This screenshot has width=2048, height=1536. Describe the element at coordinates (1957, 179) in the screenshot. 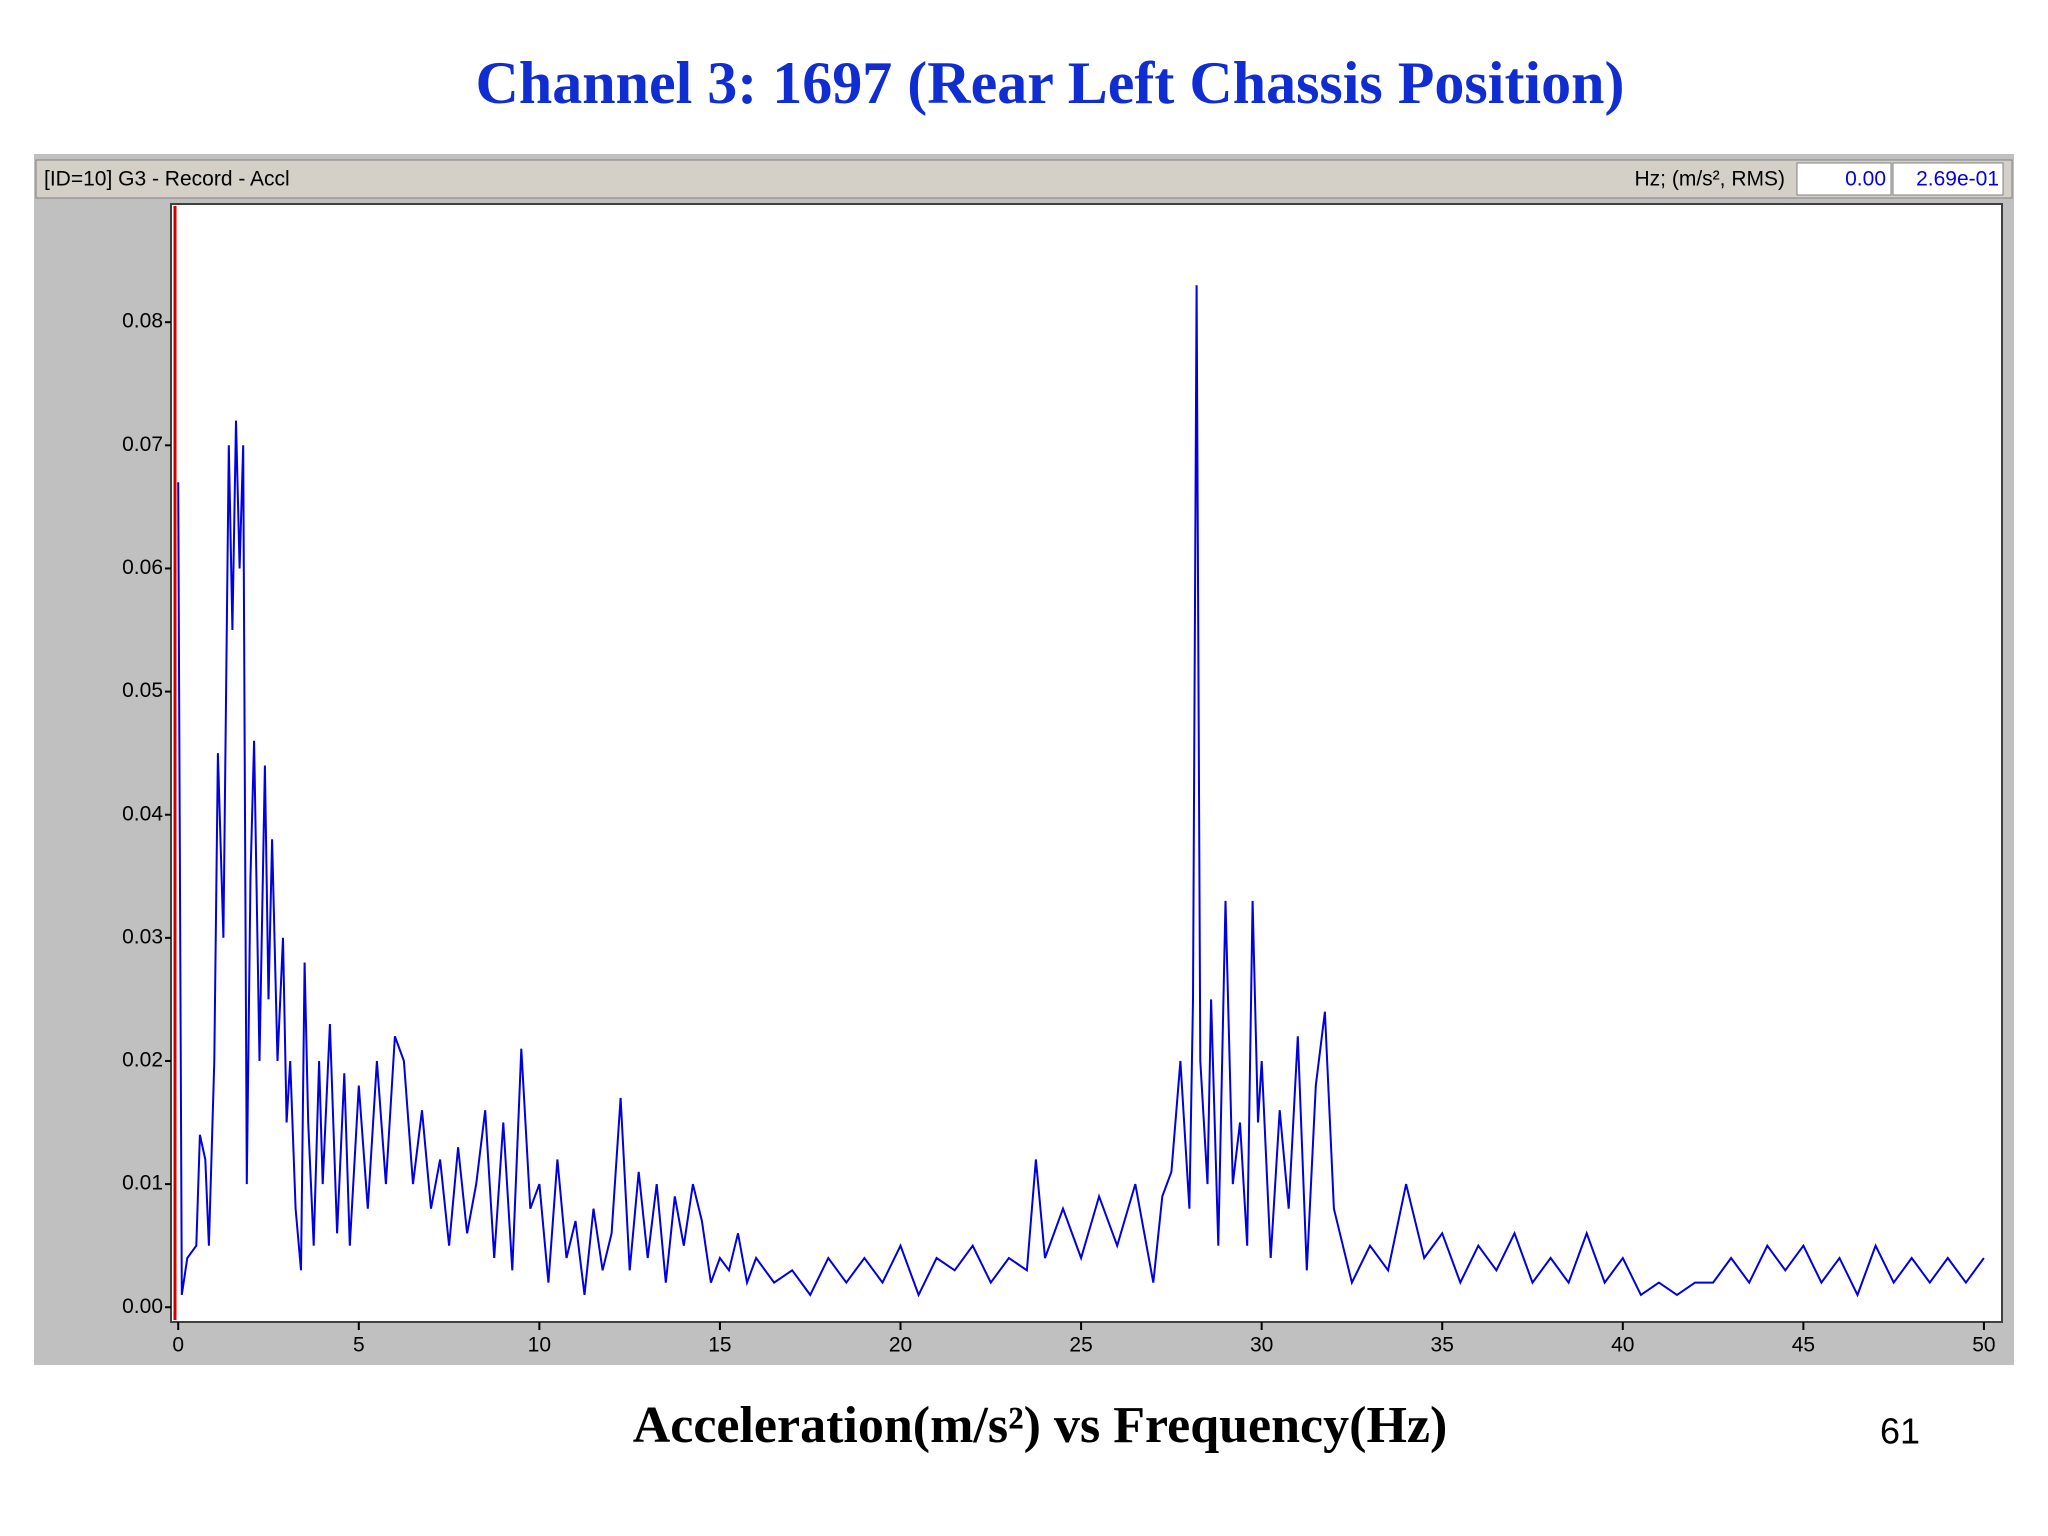

I see `header-field: 2.69e-01` at that location.